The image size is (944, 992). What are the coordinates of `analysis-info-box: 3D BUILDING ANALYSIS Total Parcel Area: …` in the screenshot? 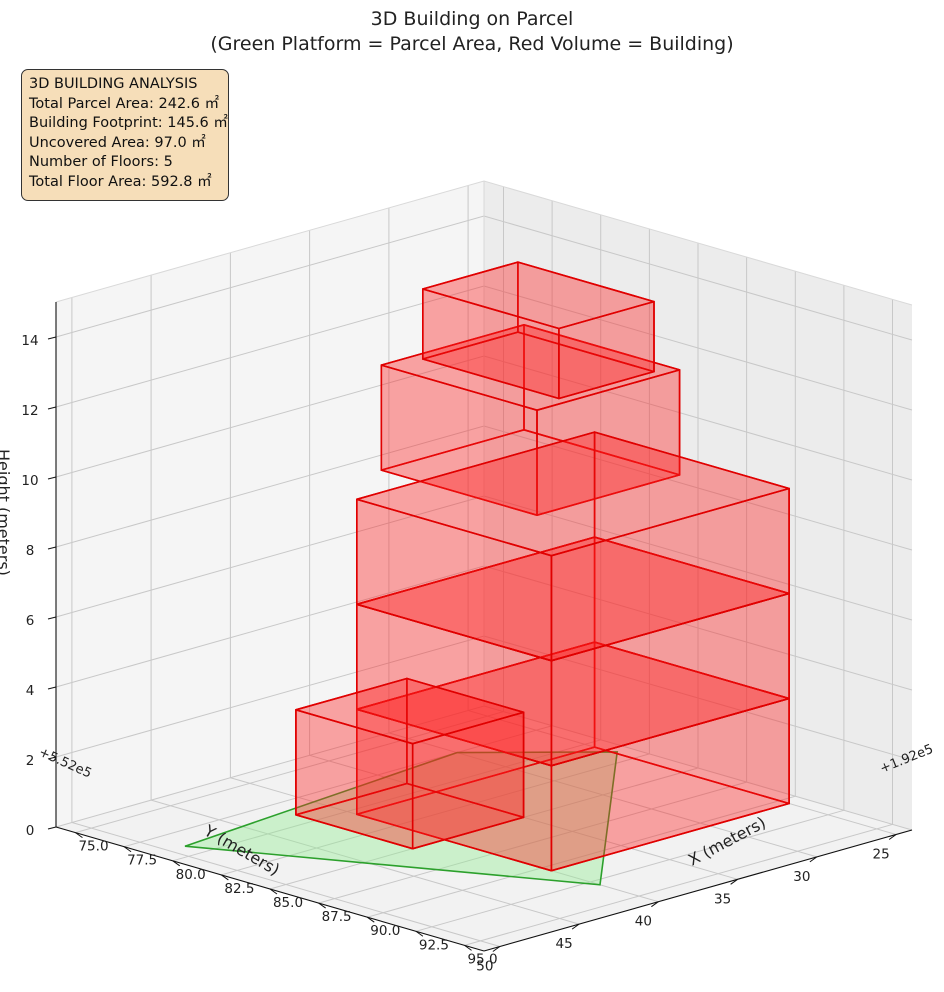 It's located at (125, 135).